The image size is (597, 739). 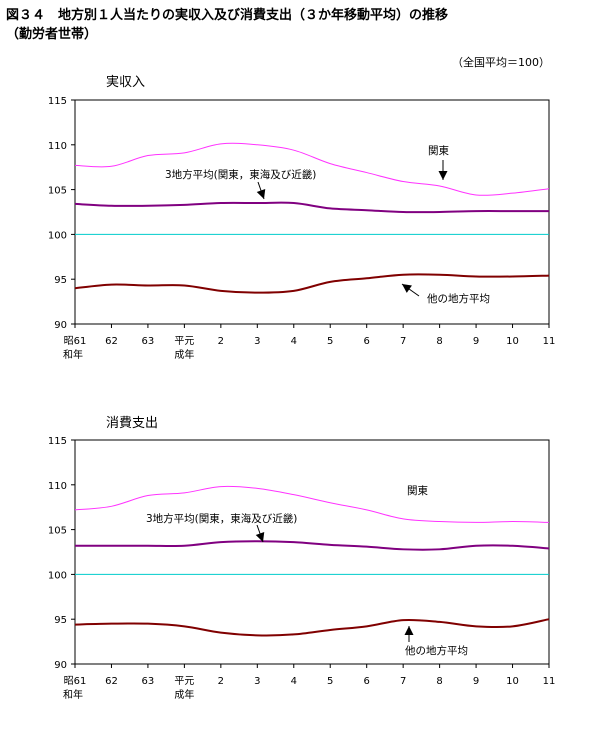 What do you see at coordinates (125, 82) in the screenshot?
I see `chart-title: 実収入` at bounding box center [125, 82].